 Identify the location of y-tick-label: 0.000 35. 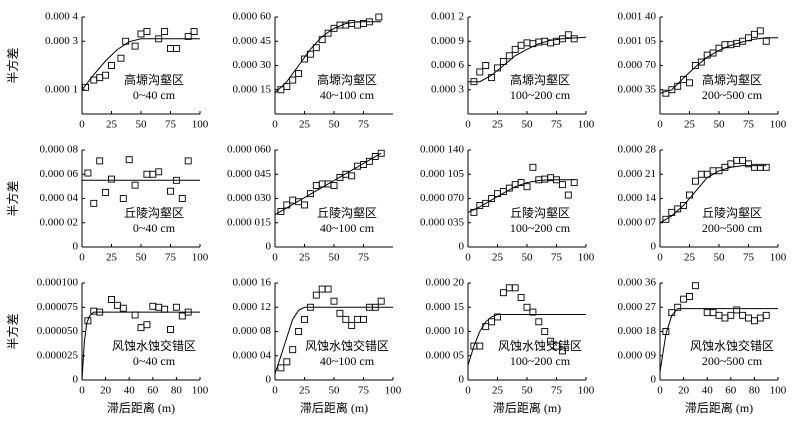
(637, 89).